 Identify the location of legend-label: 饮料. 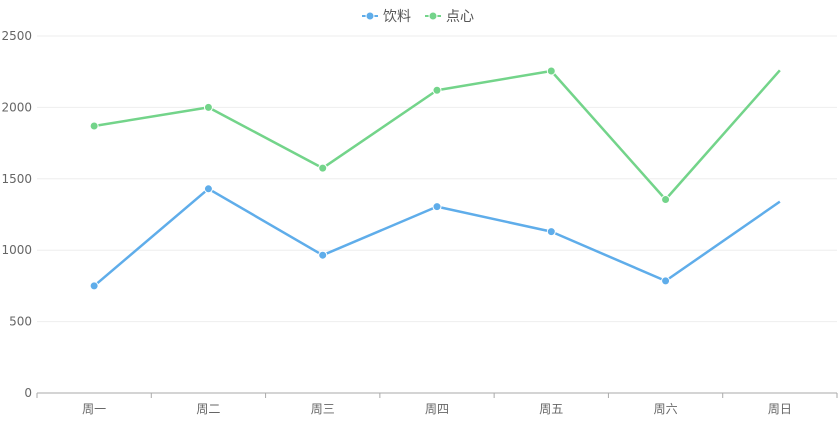
(397, 17).